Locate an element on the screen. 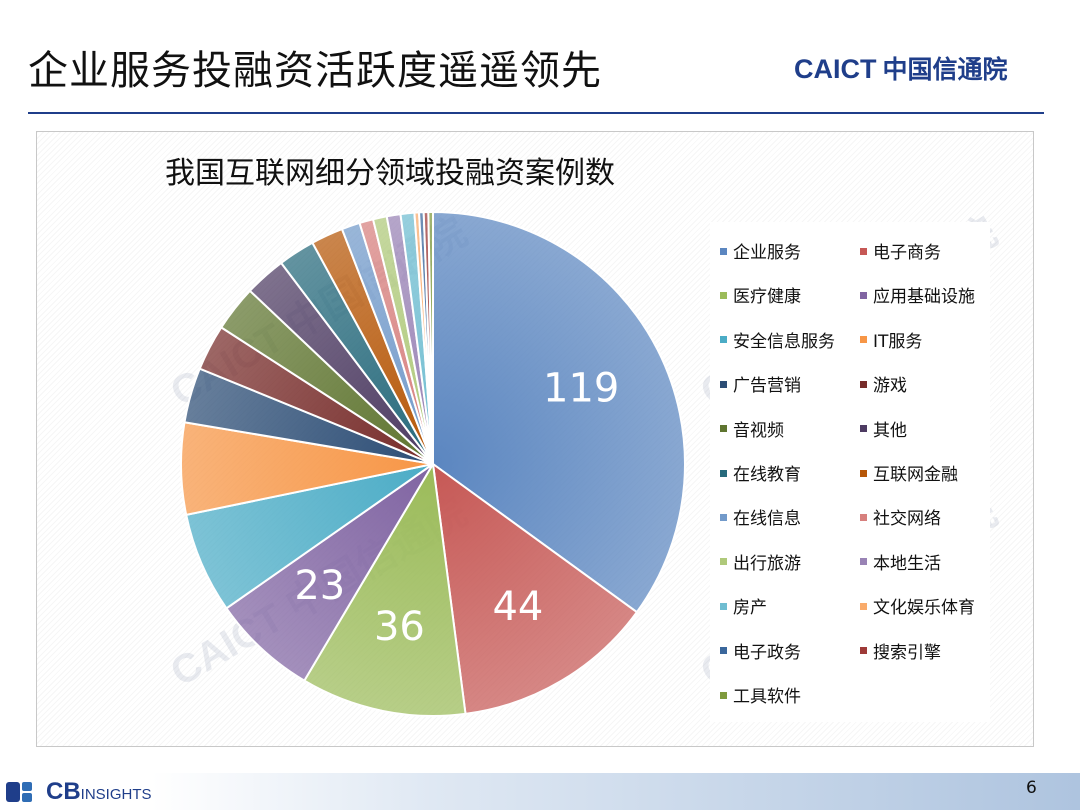 This screenshot has height=810, width=1080. legend-item: 文化娱乐体育 is located at coordinates (917, 605).